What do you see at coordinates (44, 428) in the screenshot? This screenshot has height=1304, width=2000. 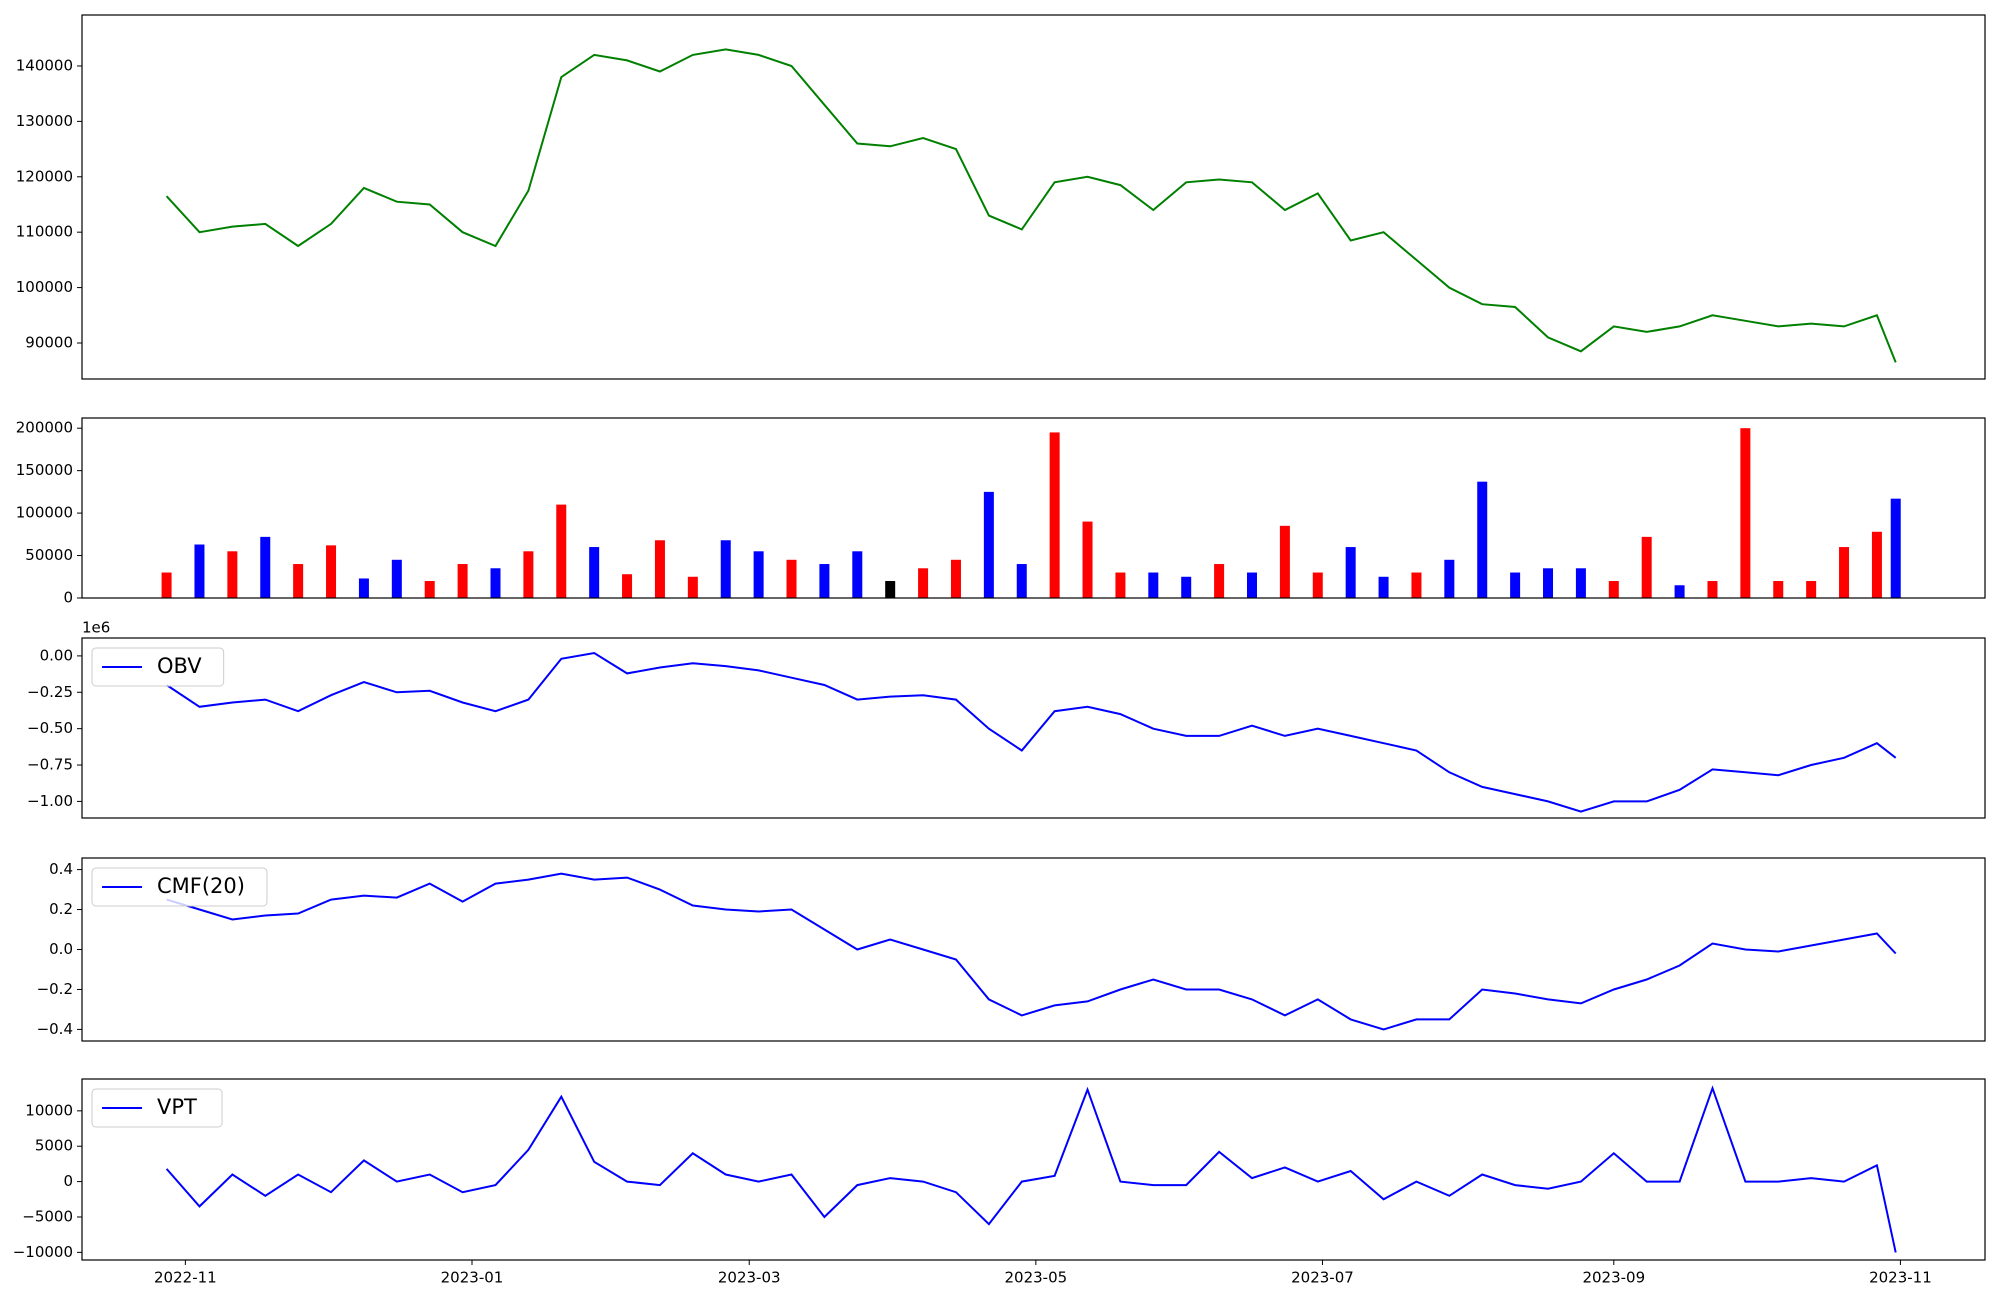 I see `y-tick-label: 200000` at bounding box center [44, 428].